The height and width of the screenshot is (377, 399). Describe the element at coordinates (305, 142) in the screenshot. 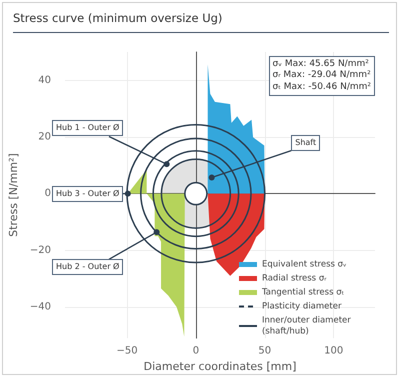

I see `annotation: Shaft` at that location.